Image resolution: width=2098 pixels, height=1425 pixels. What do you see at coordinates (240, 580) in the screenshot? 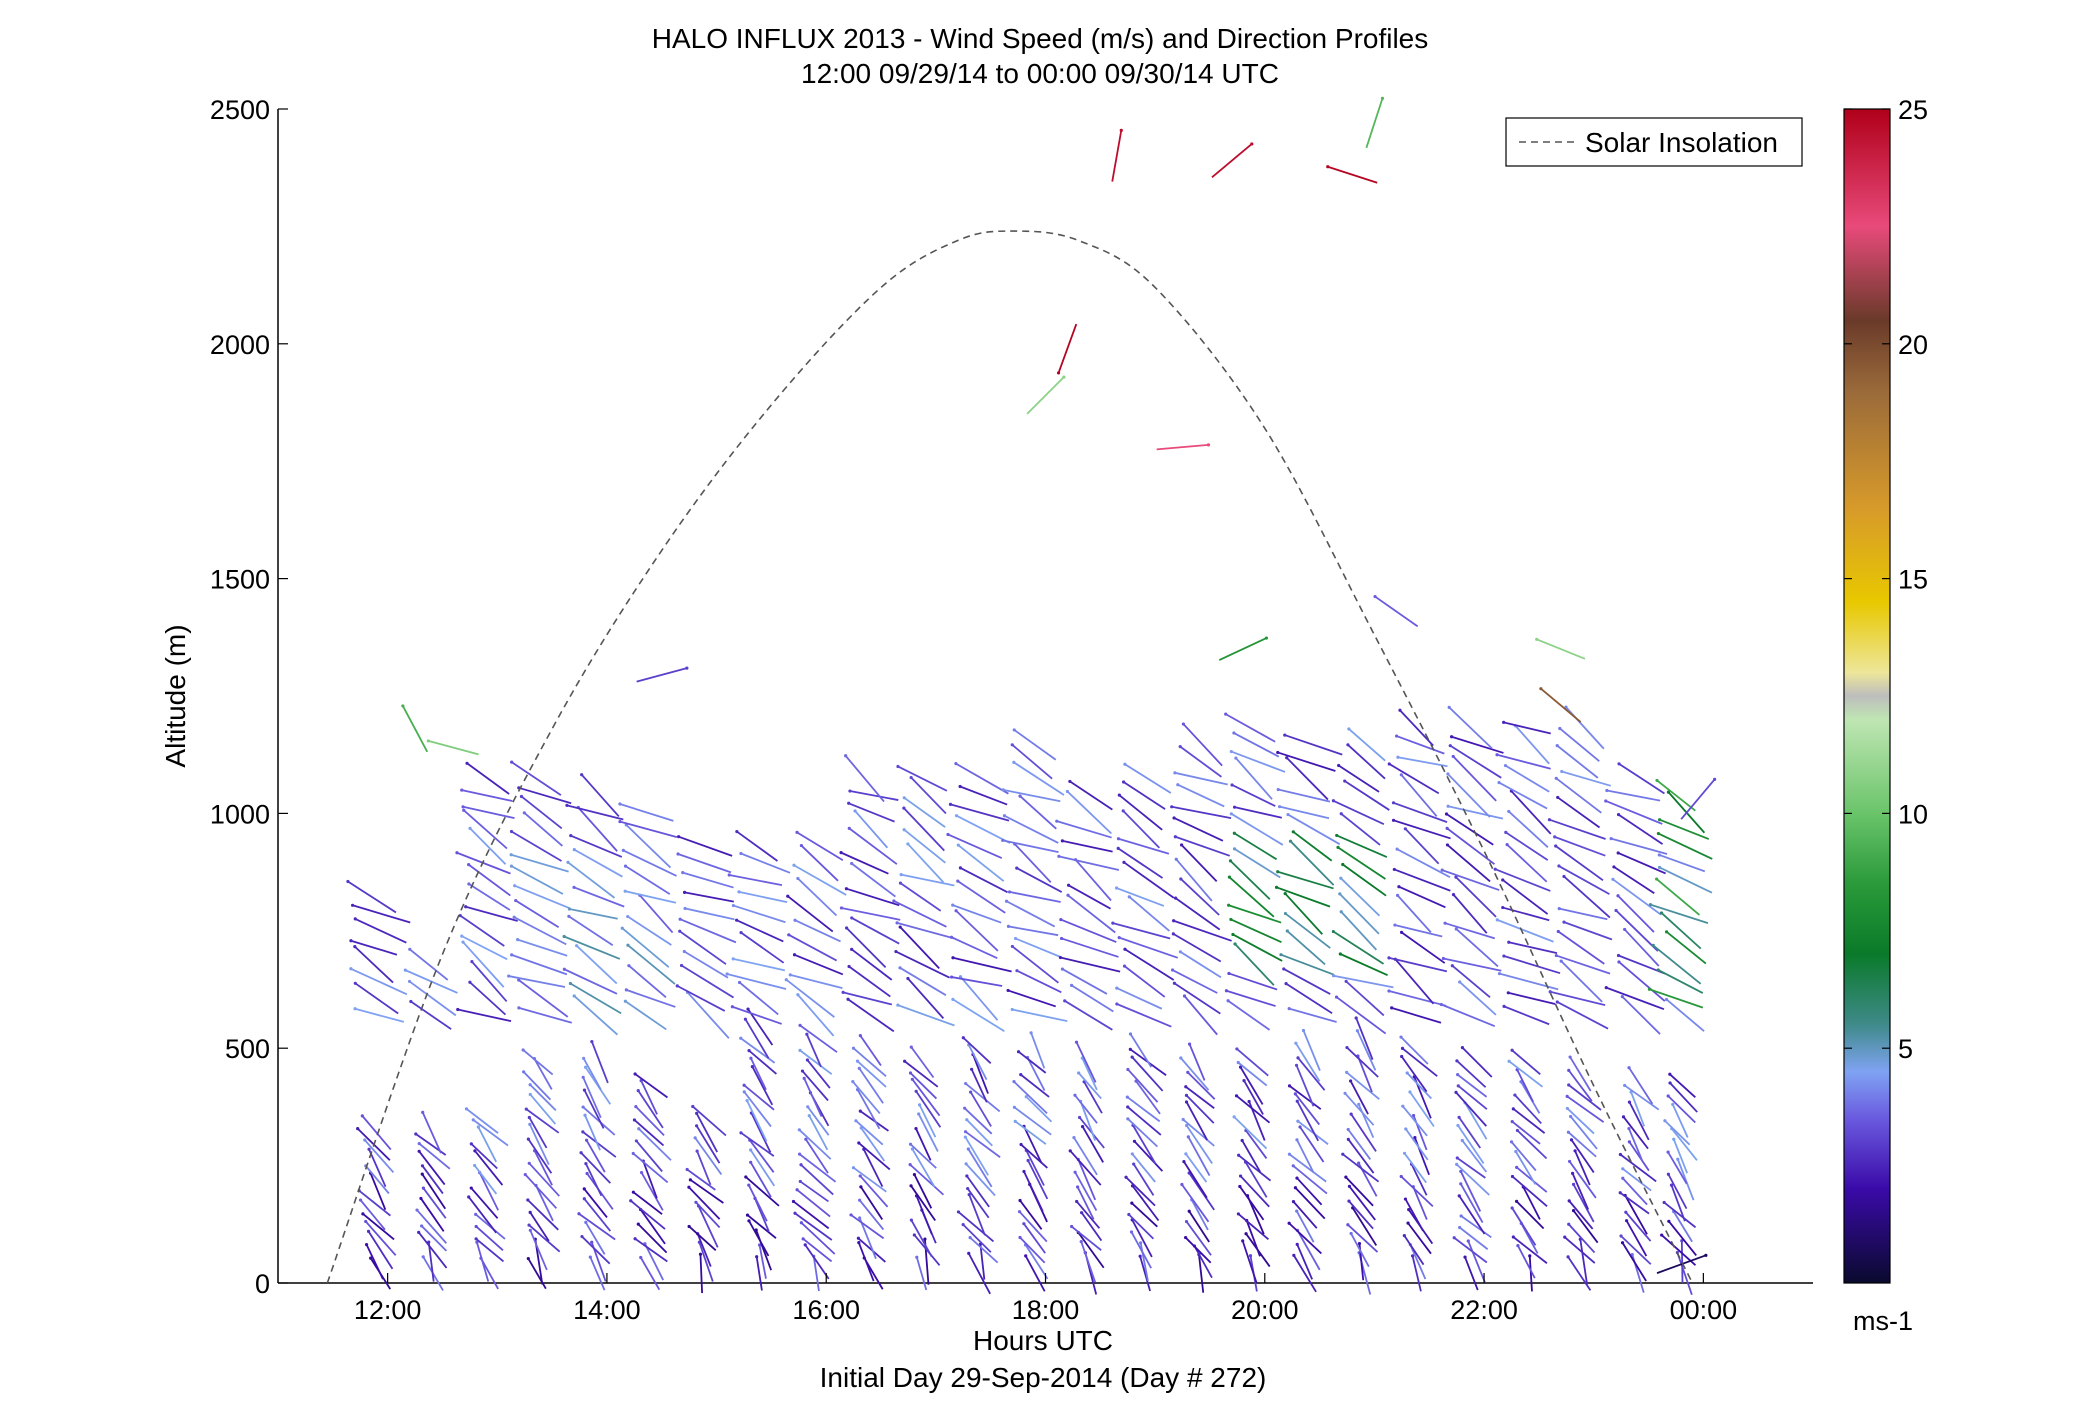
I see `y-tick-label: 1500` at bounding box center [240, 580].